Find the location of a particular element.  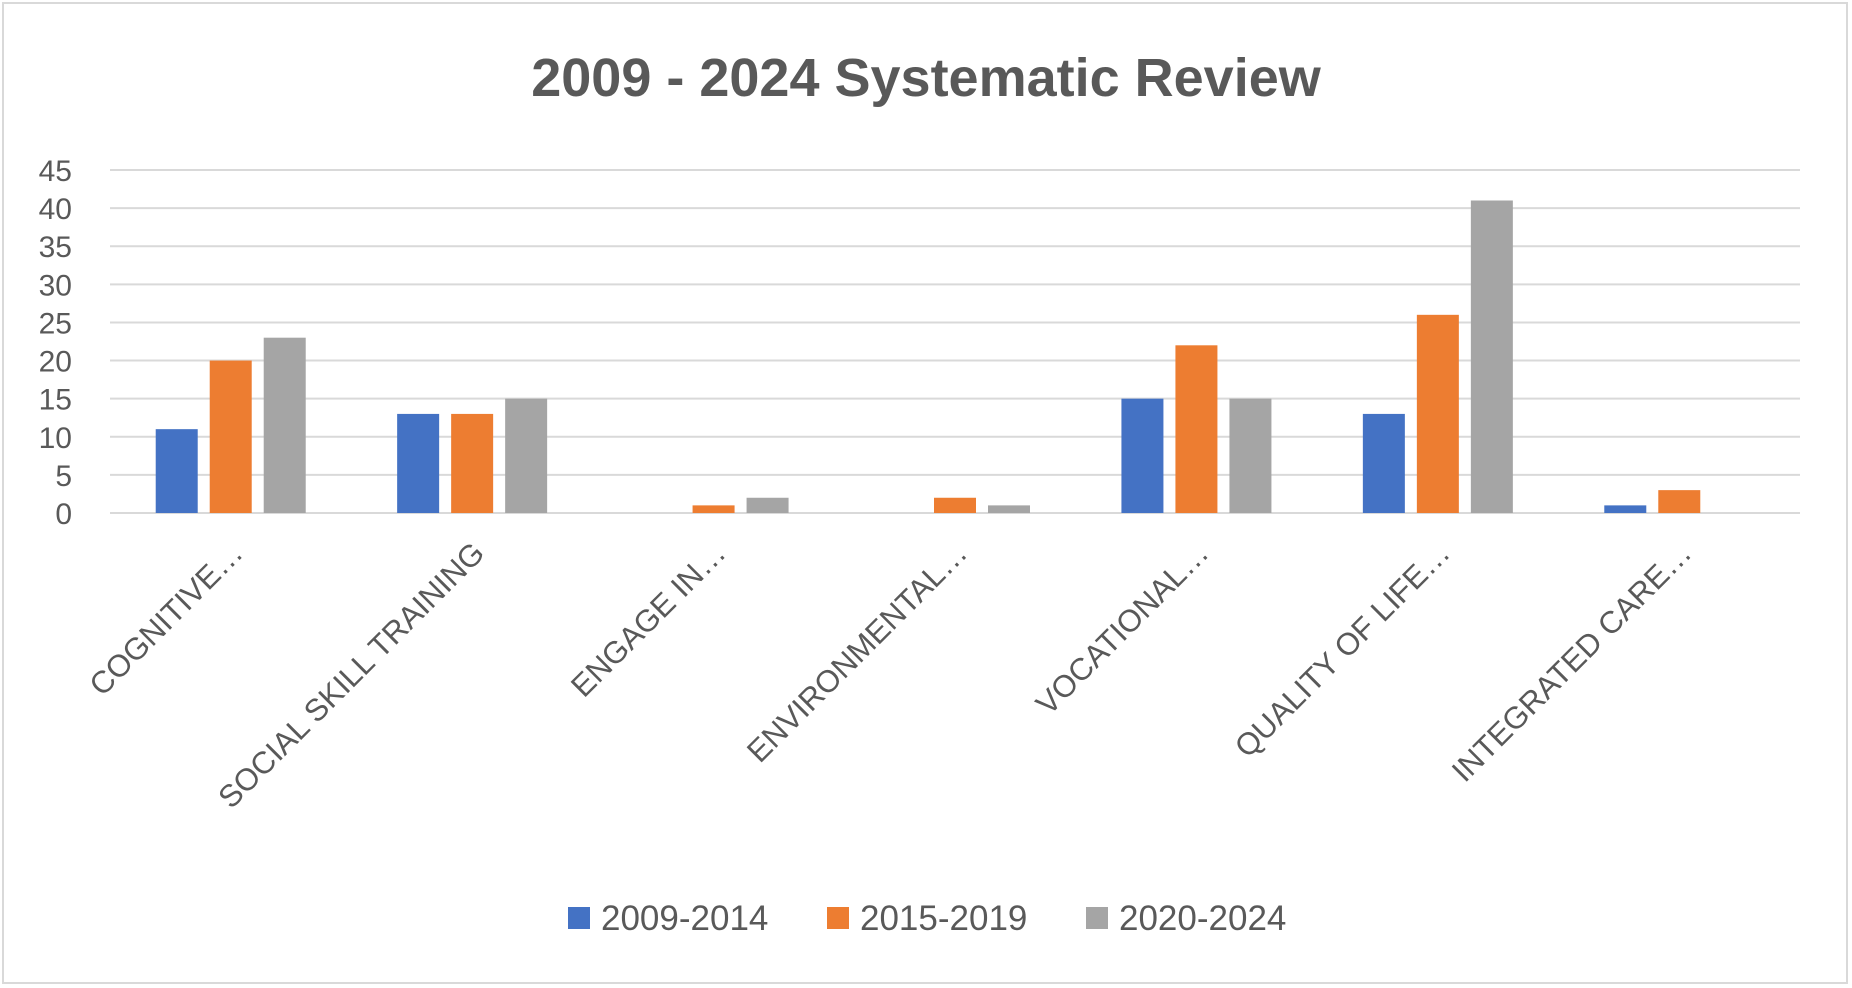

x-category-label: SOCIAL SKILL TRAINING is located at coordinates (351, 675).